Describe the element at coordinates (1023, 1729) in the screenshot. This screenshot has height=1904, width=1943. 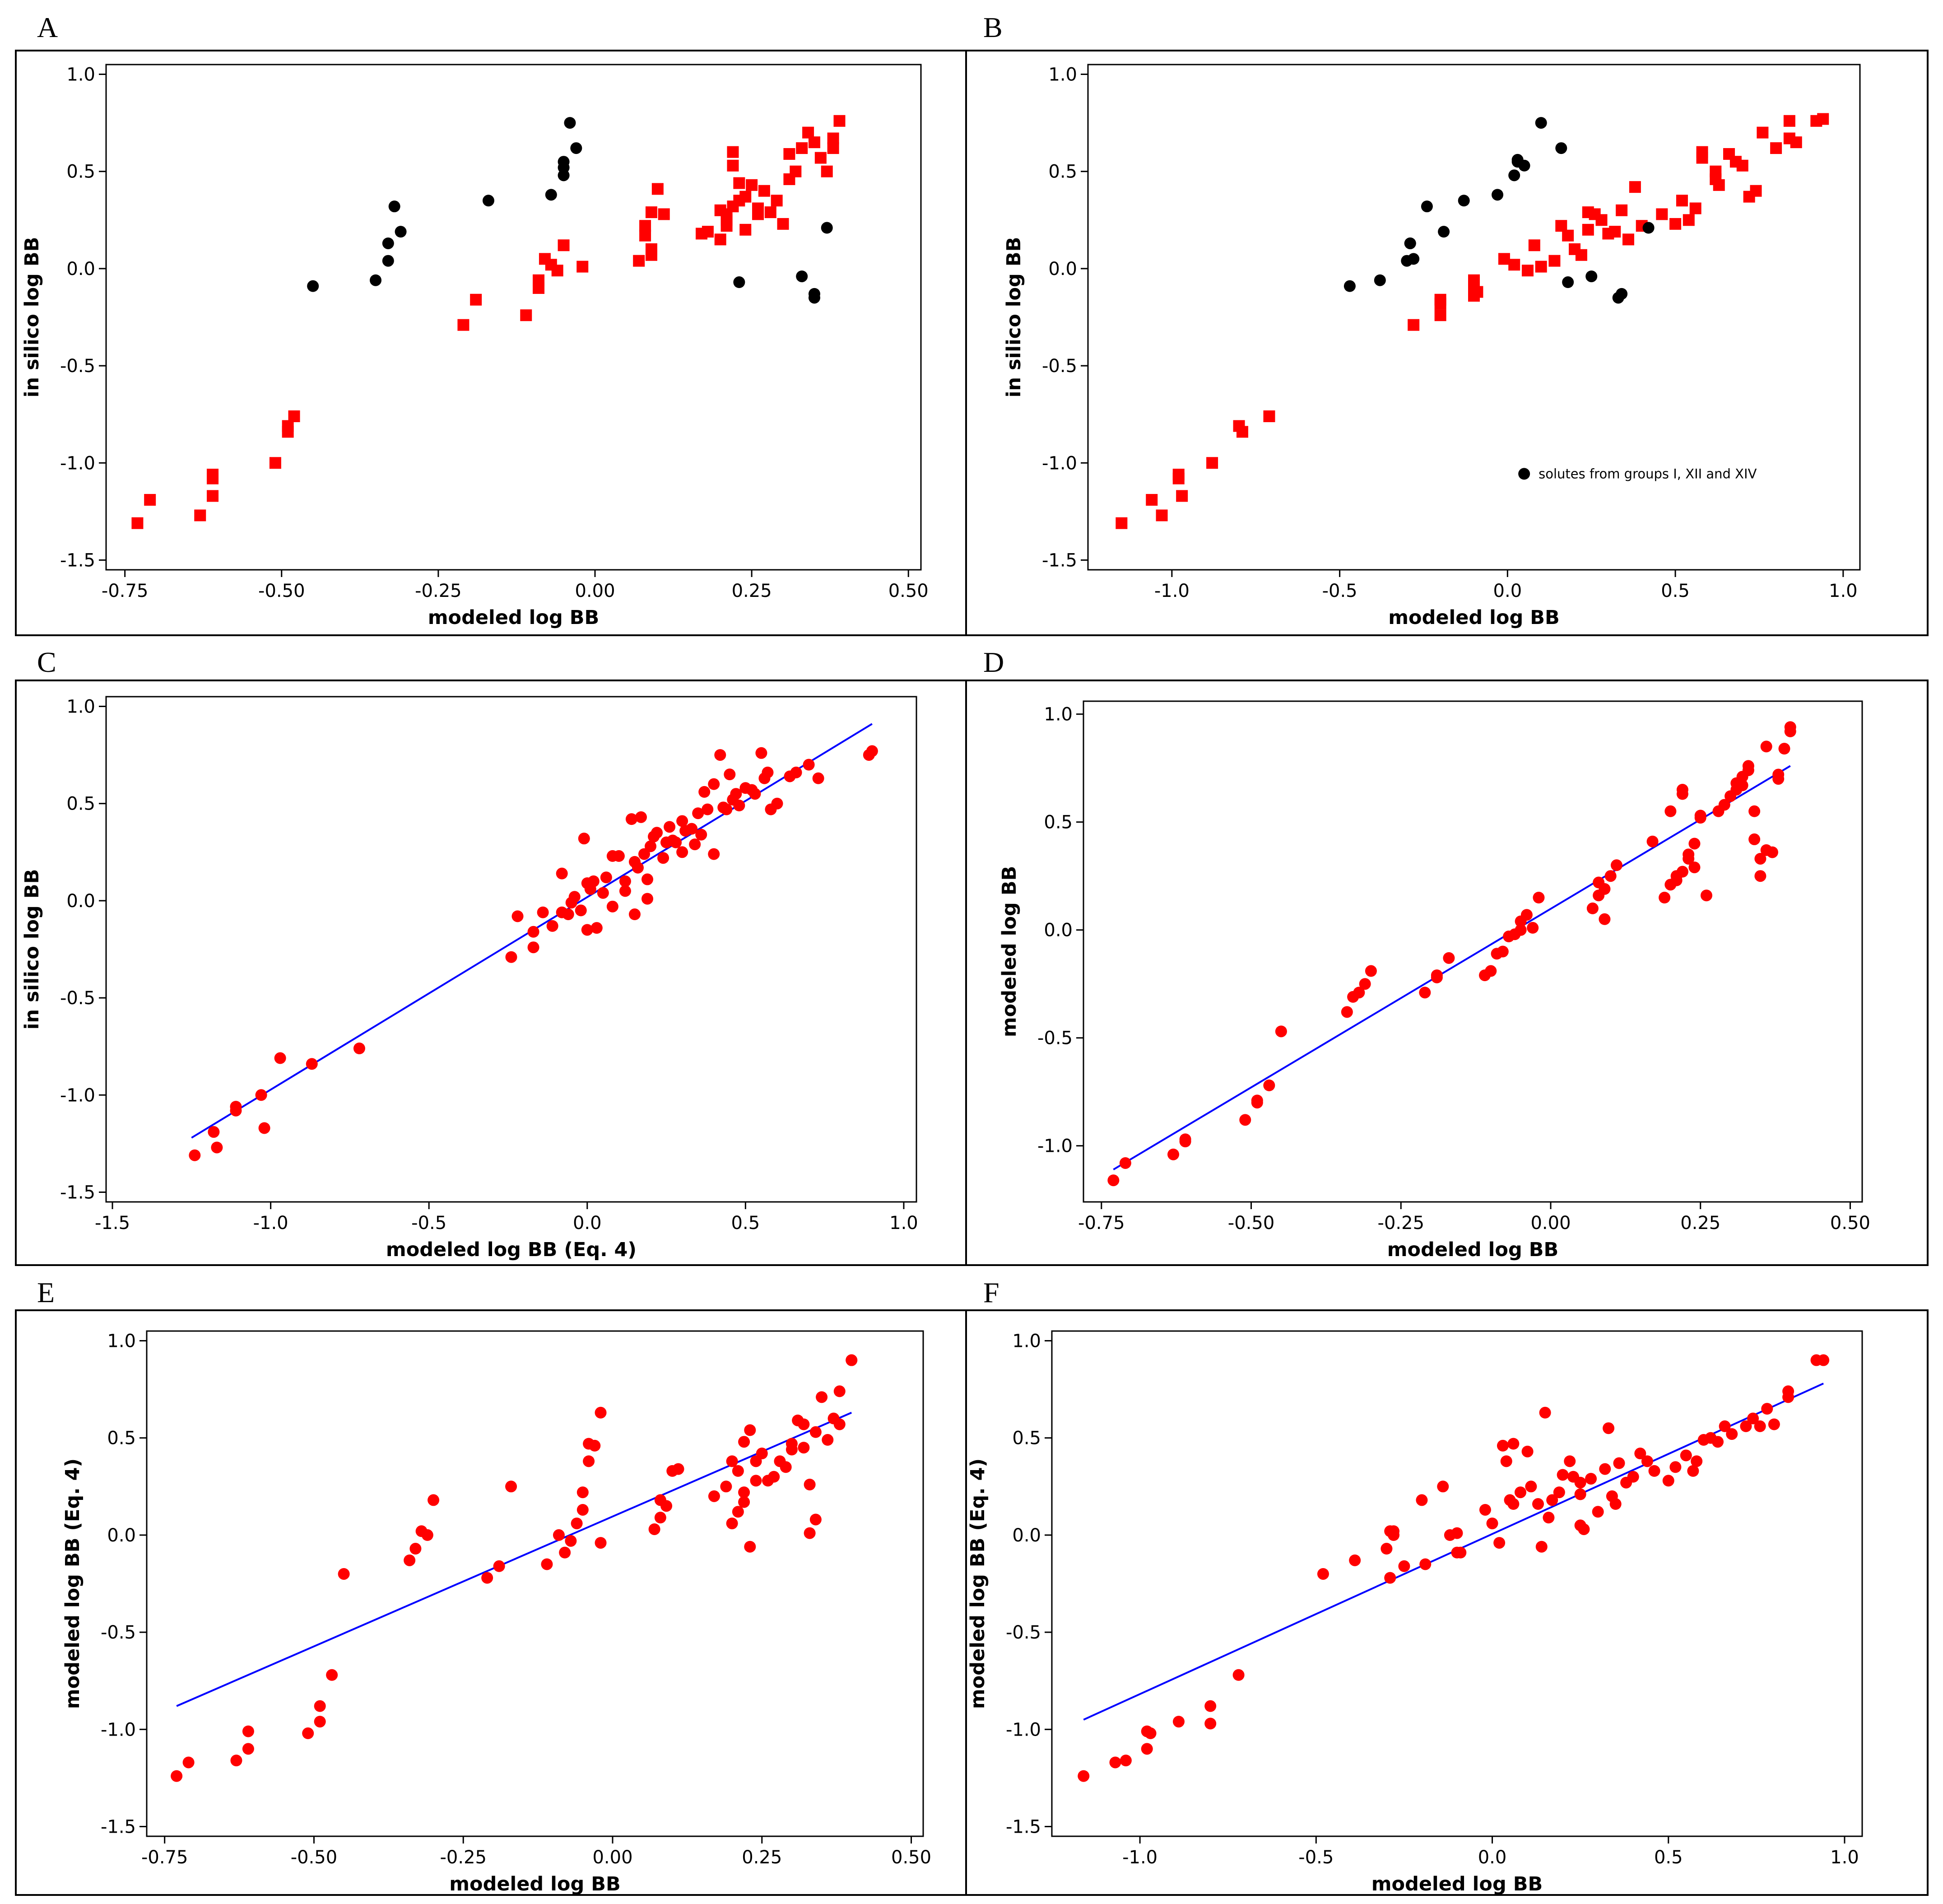
I see `y-tick-label: -1.0` at that location.